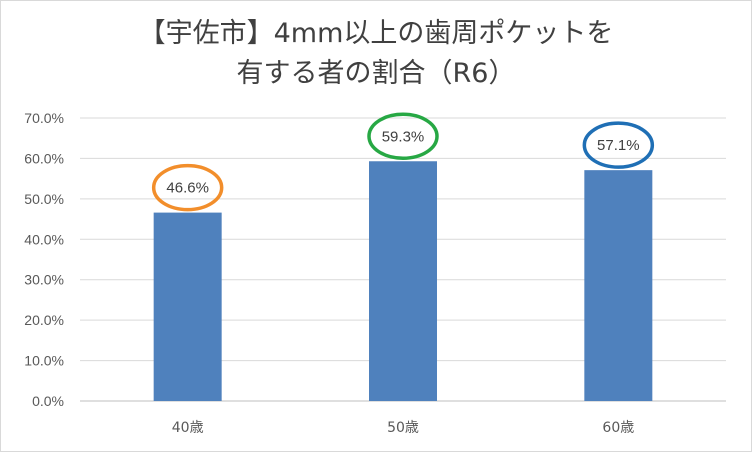 This screenshot has height=452, width=752. Describe the element at coordinates (48, 401) in the screenshot. I see `y-tick-label: 0.0%` at that location.